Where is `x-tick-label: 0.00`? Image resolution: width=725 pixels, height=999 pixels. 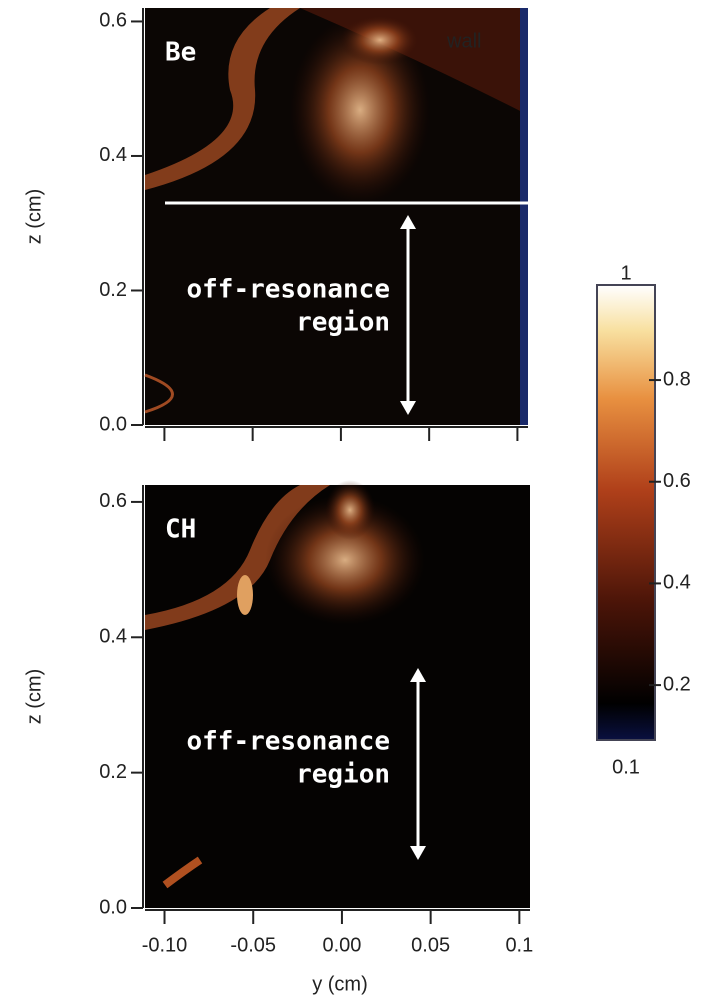 x-tick-label: 0.00 is located at coordinates (341, 945).